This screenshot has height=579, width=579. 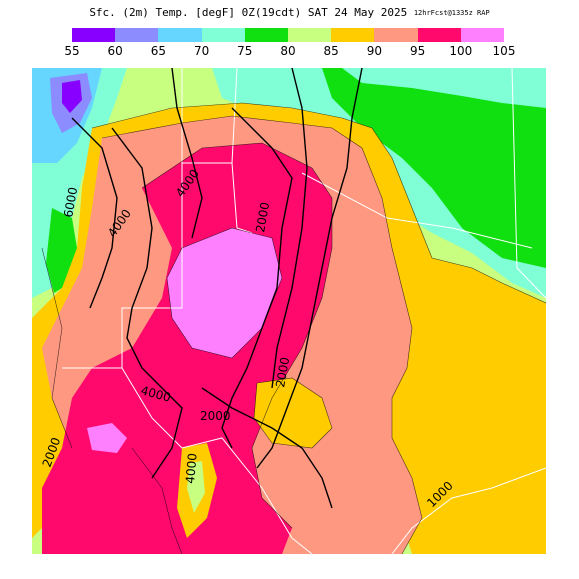 I want to click on legend-tick-90: 90, so click(x=374, y=51).